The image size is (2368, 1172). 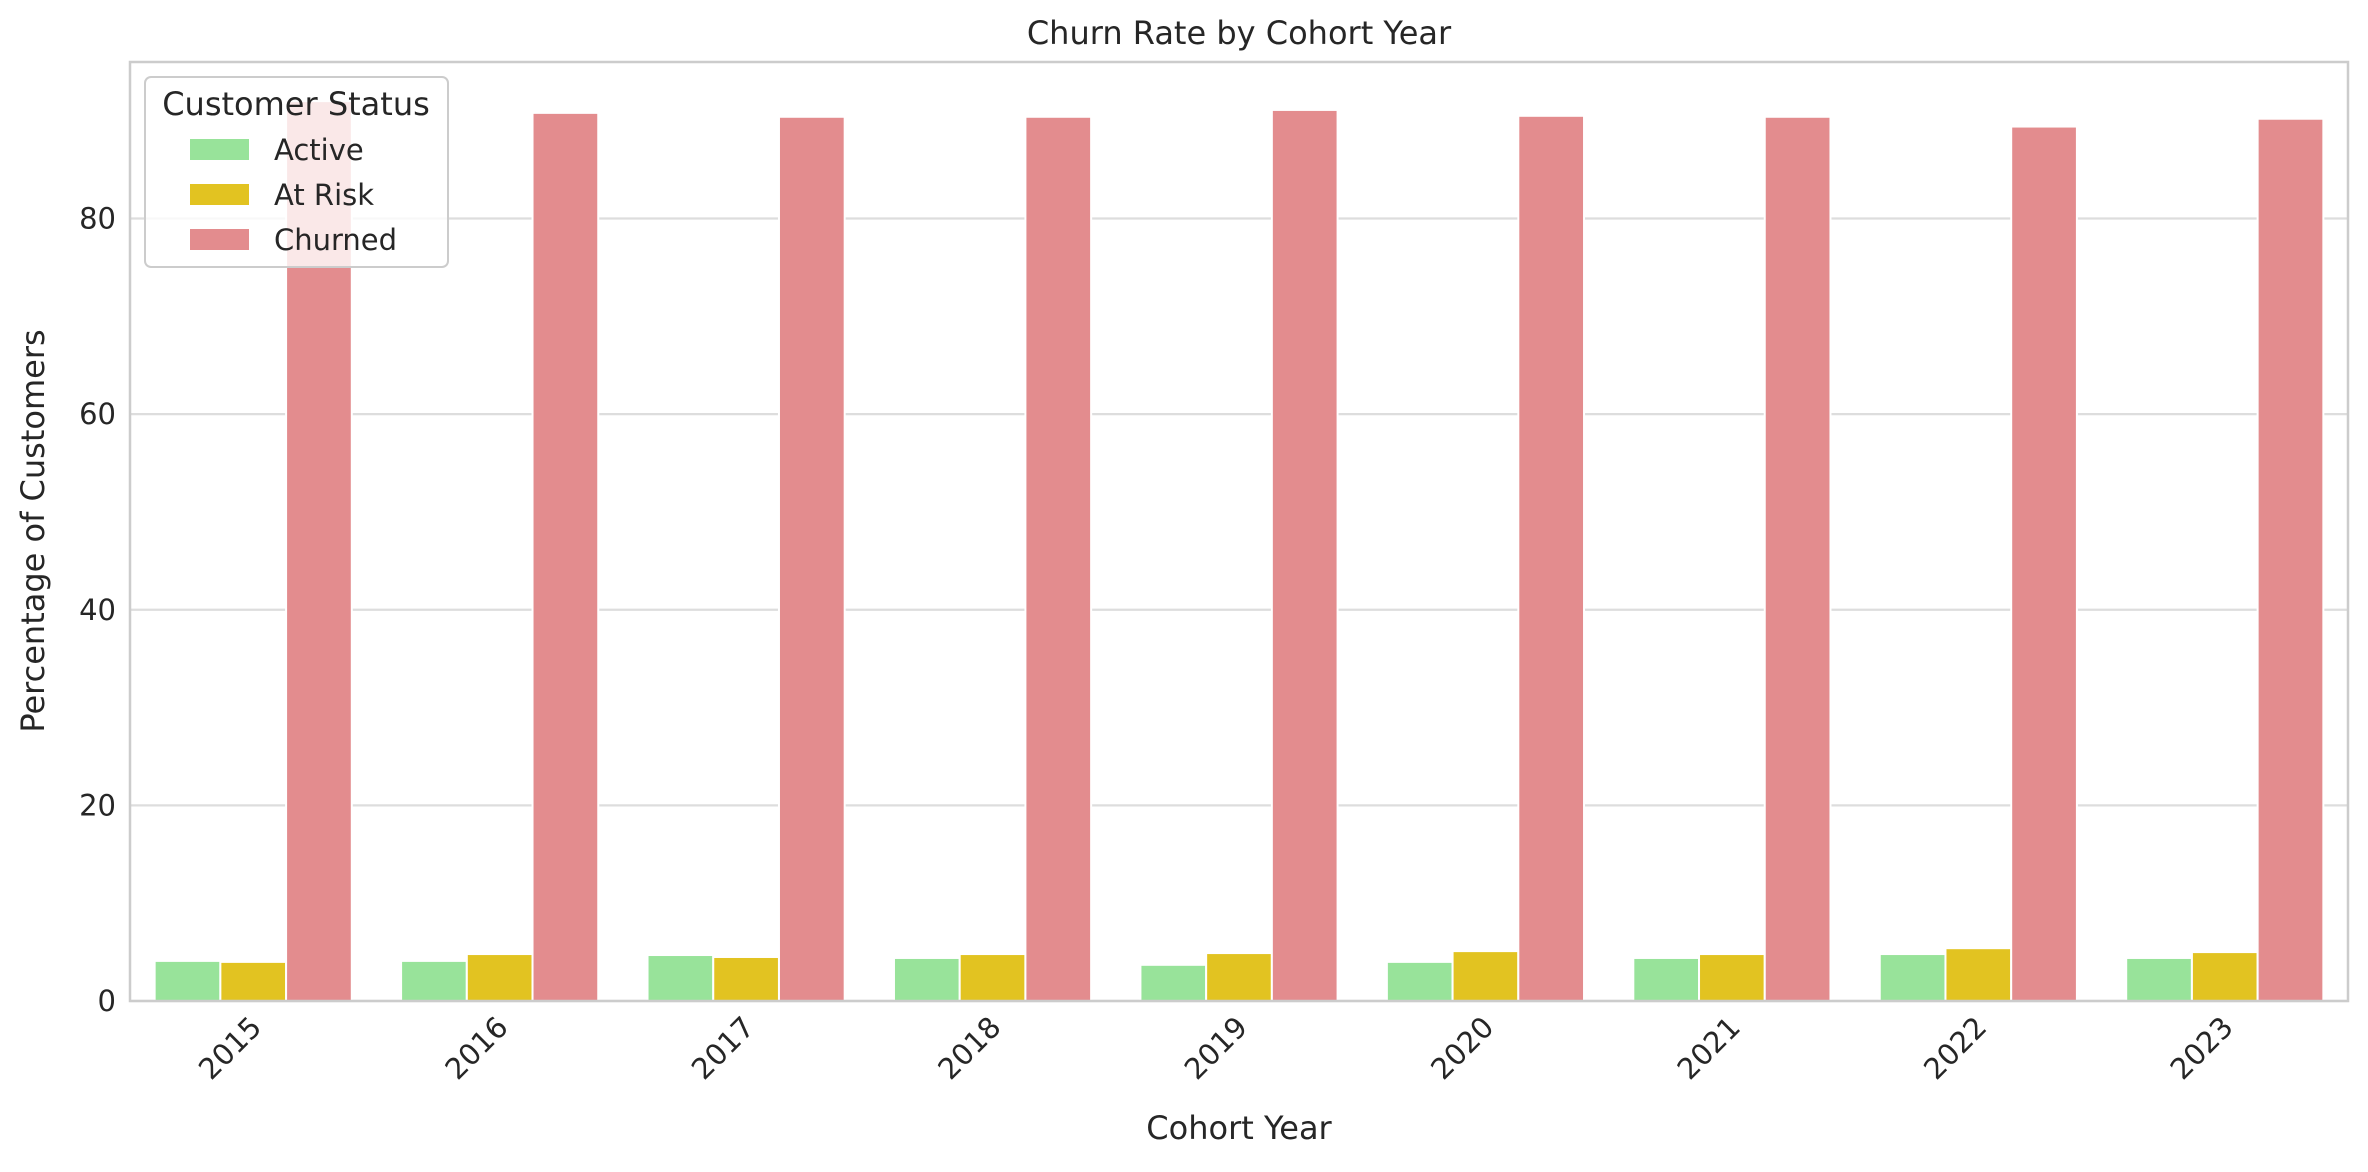 I want to click on bar-active-2017, so click(x=680, y=978).